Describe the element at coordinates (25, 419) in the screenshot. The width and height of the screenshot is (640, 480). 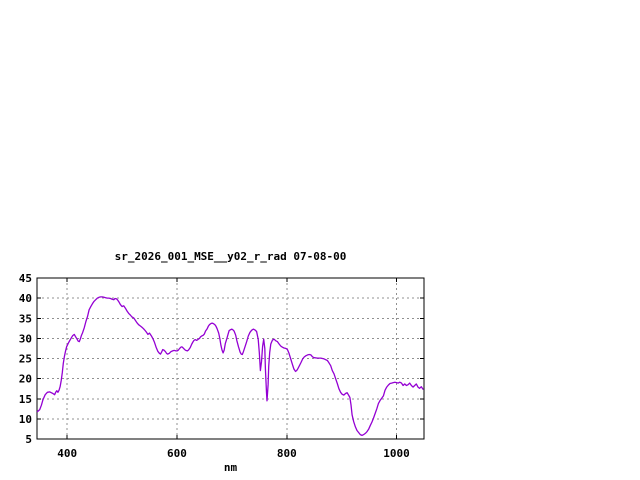
I see `y-tick-label: 10` at that location.